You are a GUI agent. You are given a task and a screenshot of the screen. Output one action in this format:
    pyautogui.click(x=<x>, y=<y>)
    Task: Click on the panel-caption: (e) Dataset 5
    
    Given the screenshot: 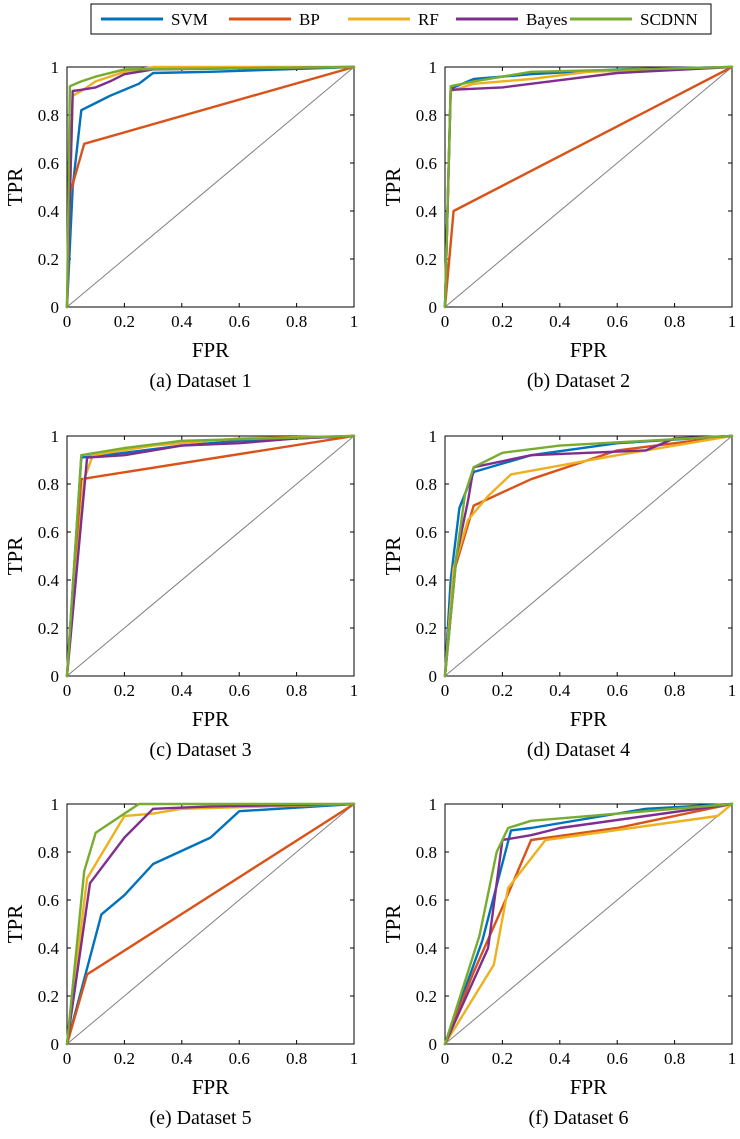 What is the action you would take?
    pyautogui.click(x=200, y=1118)
    